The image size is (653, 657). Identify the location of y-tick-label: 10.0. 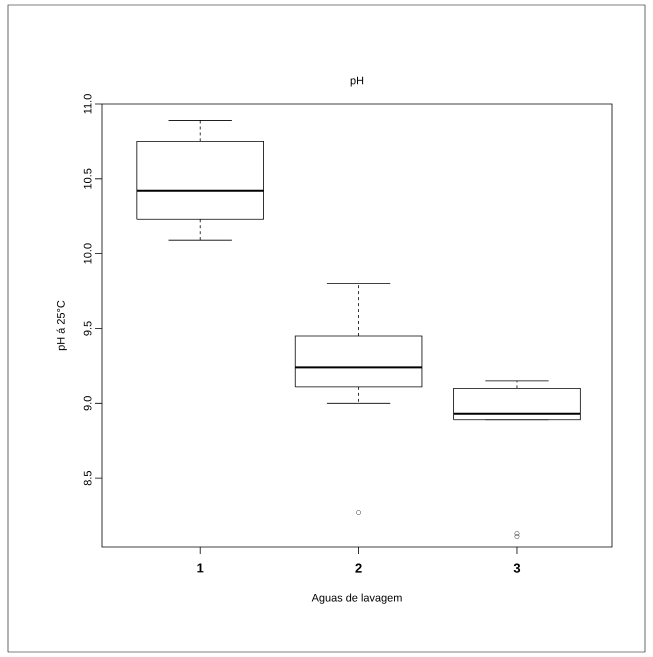
(88, 253).